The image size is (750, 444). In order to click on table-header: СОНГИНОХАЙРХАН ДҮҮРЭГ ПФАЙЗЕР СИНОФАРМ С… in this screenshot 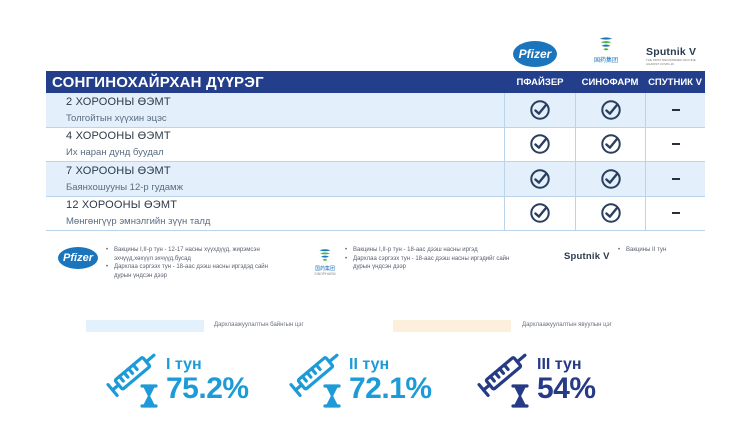, I will do `click(375, 82)`.